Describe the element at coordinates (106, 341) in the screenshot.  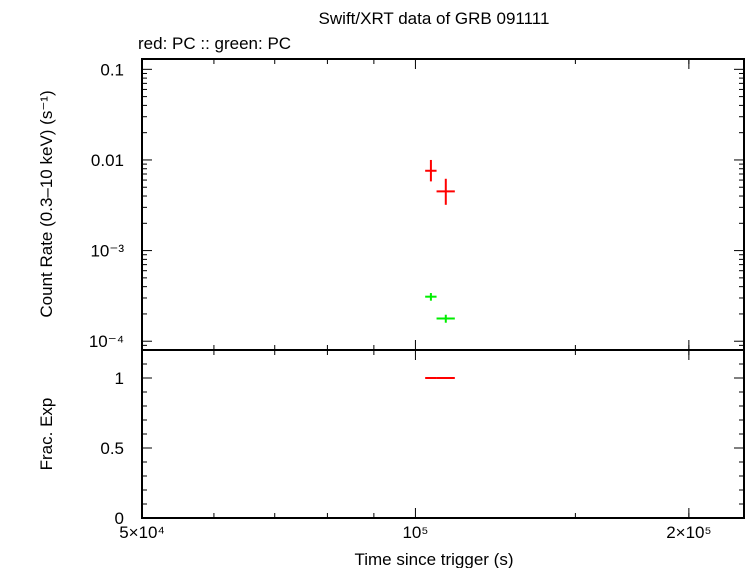
I see `count-rate-y-tick-label: 10⁻⁴` at that location.